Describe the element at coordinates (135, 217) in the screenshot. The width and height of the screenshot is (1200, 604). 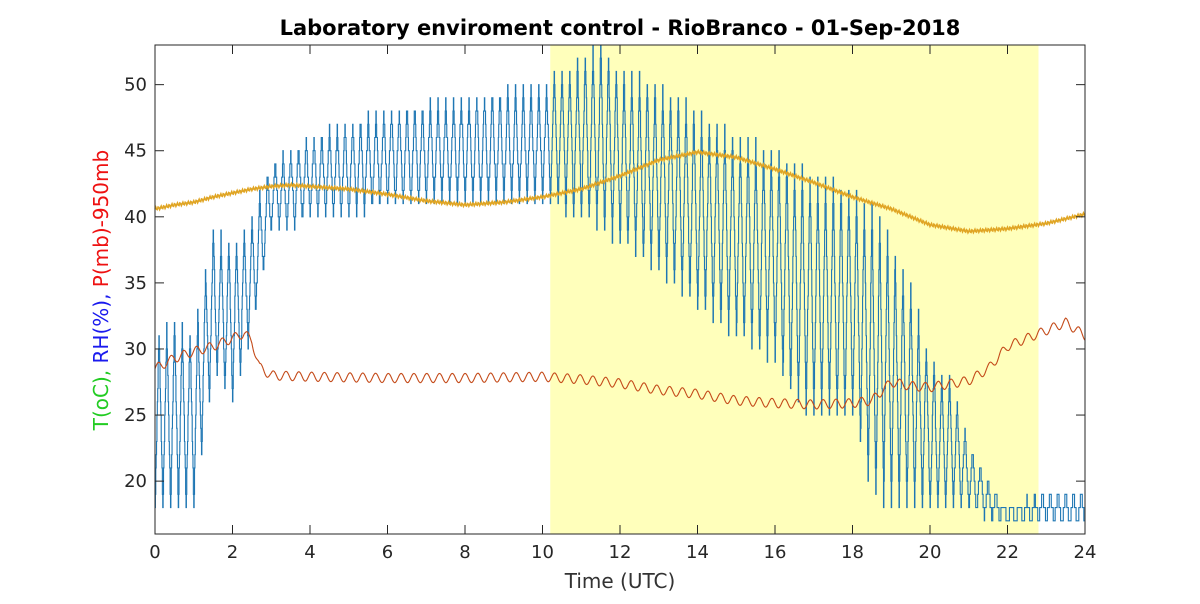
I see `y-tick-label: 40` at that location.